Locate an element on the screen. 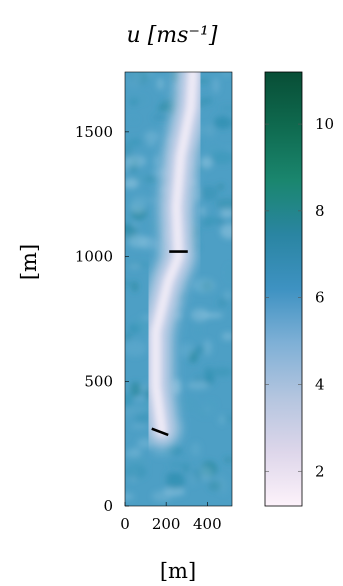  colorbar-tick-label: 10 is located at coordinates (324, 124).